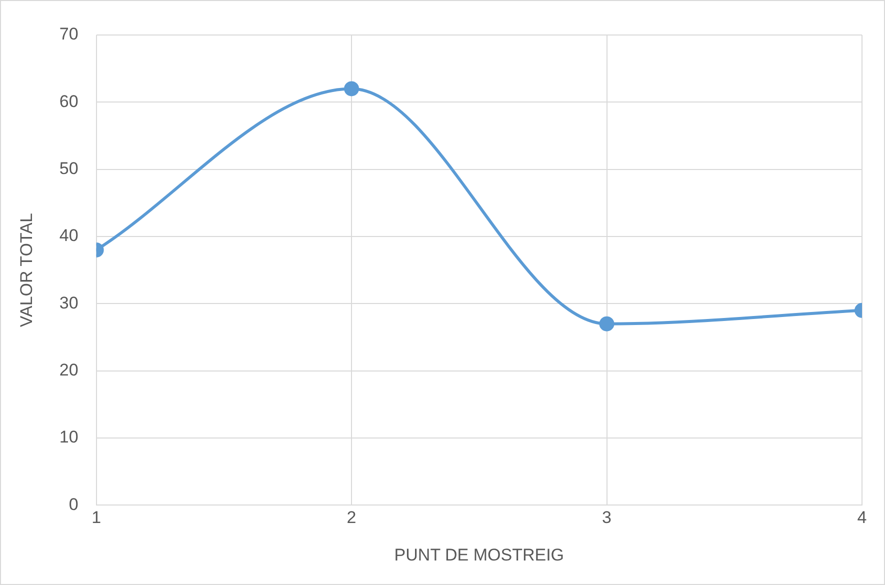 This screenshot has height=585, width=885. Describe the element at coordinates (351, 518) in the screenshot. I see `x-tick-label: 2` at that location.